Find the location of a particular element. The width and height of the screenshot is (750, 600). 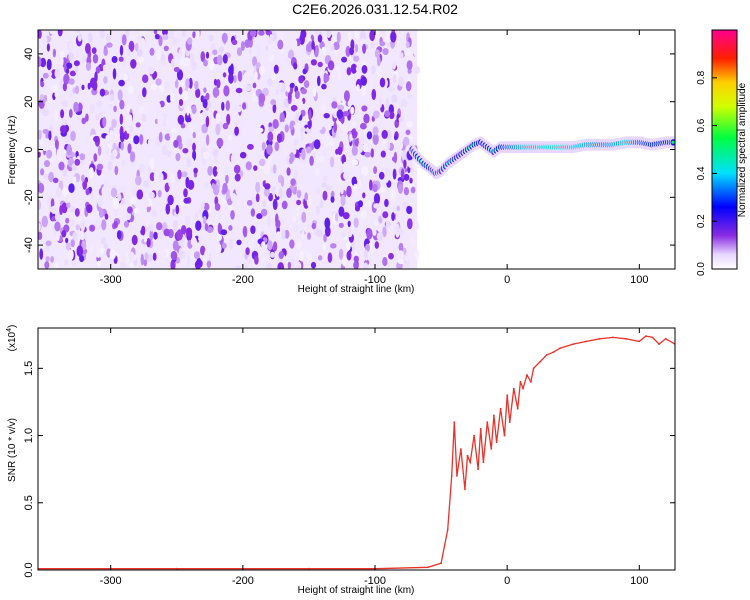

heatmap-y-tick-label: 40 is located at coordinates (29, 54).